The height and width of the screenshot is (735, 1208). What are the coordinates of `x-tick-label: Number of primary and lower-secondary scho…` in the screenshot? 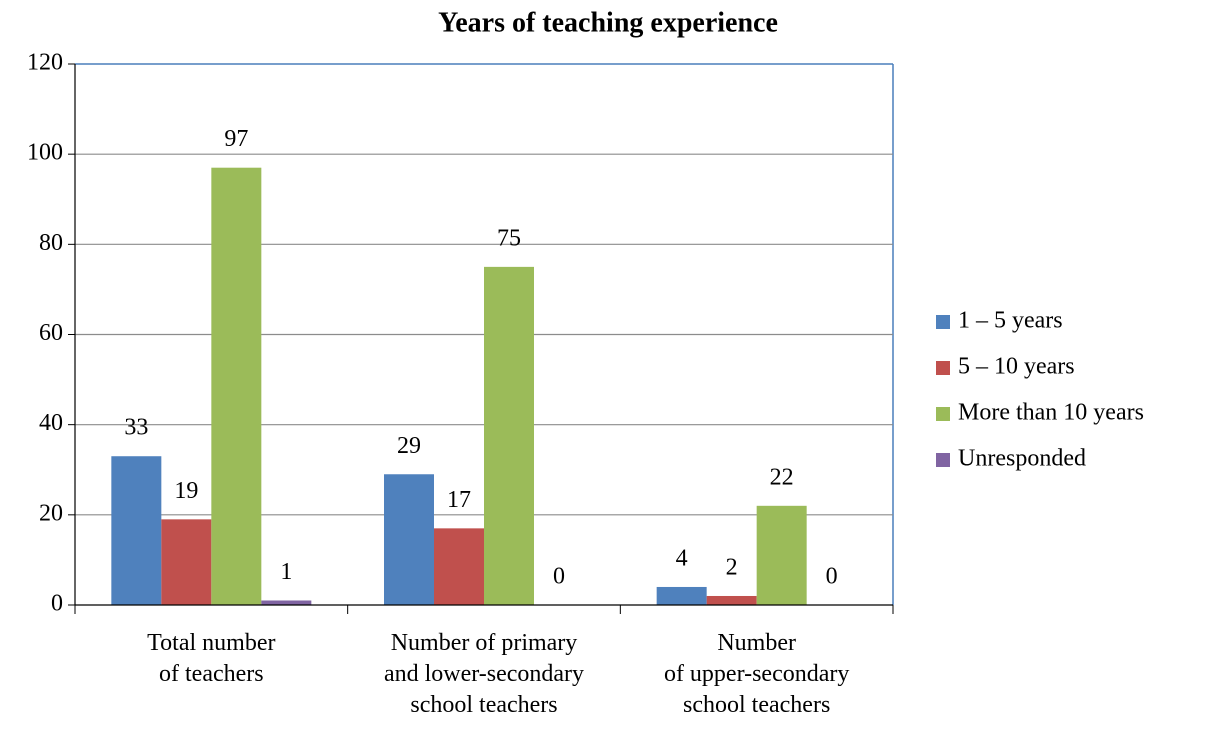 It's located at (484, 674).